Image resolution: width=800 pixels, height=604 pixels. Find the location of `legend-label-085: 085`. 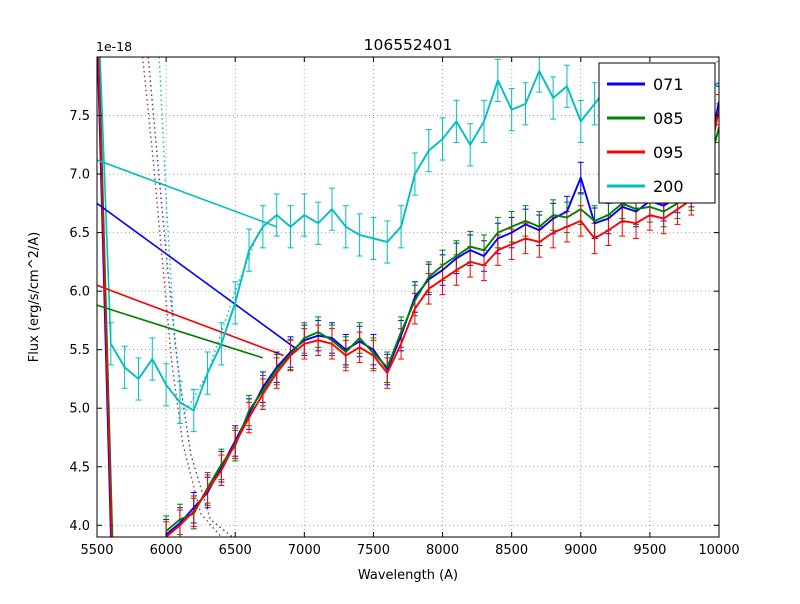

legend-label-085: 085 is located at coordinates (668, 118).